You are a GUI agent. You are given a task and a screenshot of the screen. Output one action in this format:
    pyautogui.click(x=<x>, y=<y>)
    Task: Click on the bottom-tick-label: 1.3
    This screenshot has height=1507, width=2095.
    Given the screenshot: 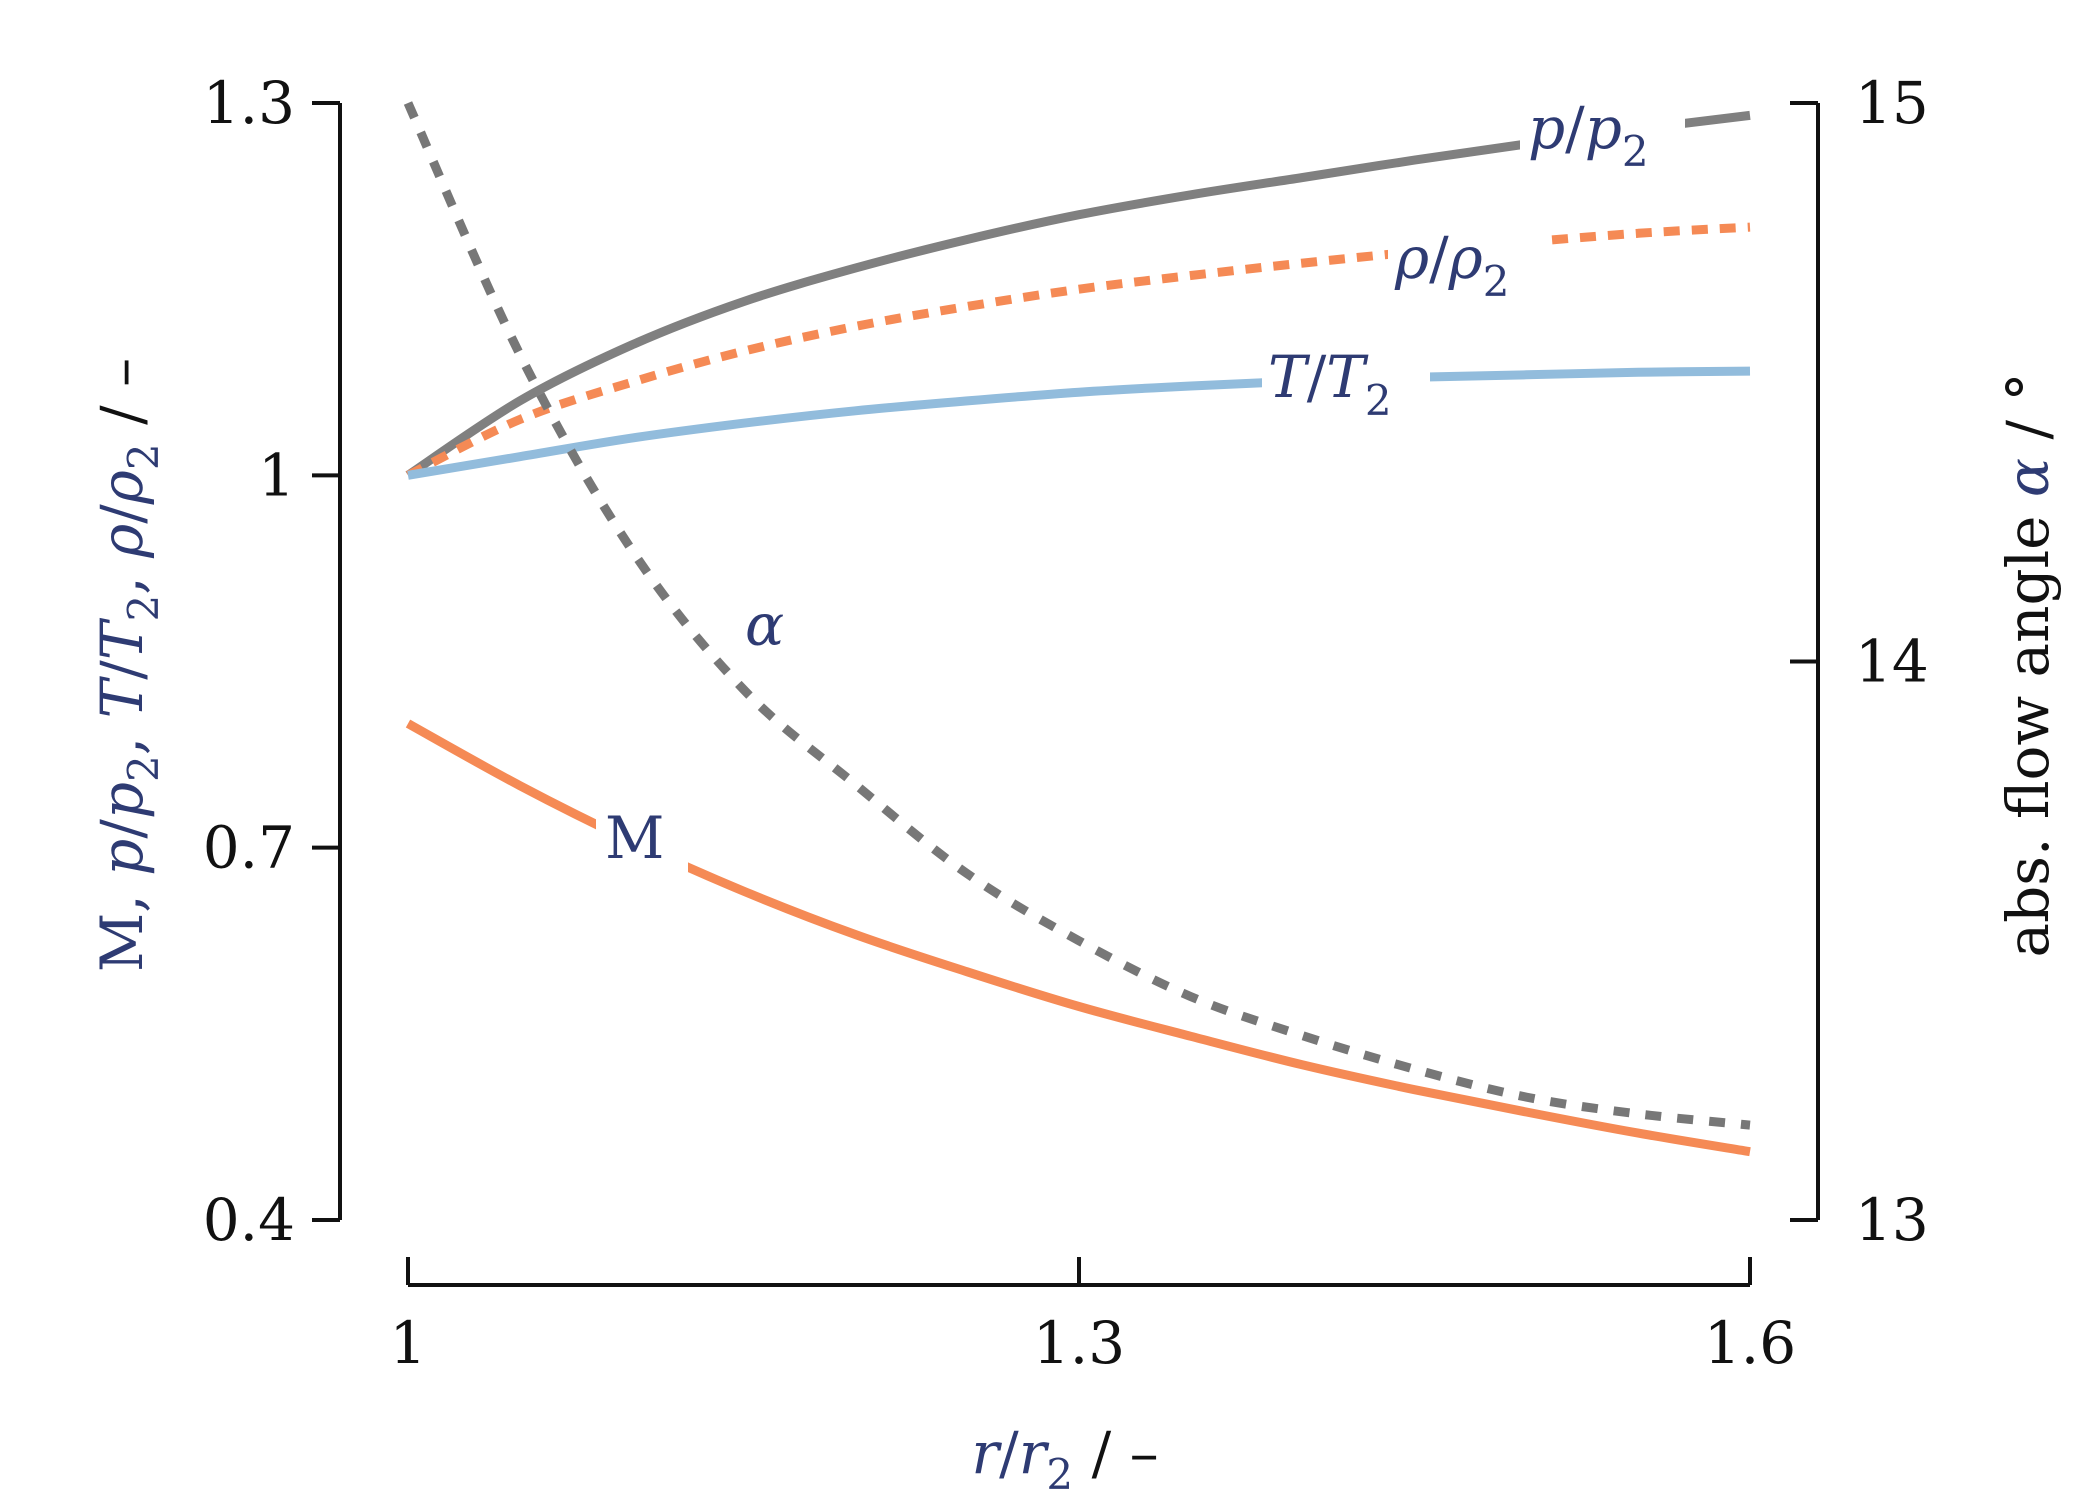 What is the action you would take?
    pyautogui.click(x=1079, y=1343)
    